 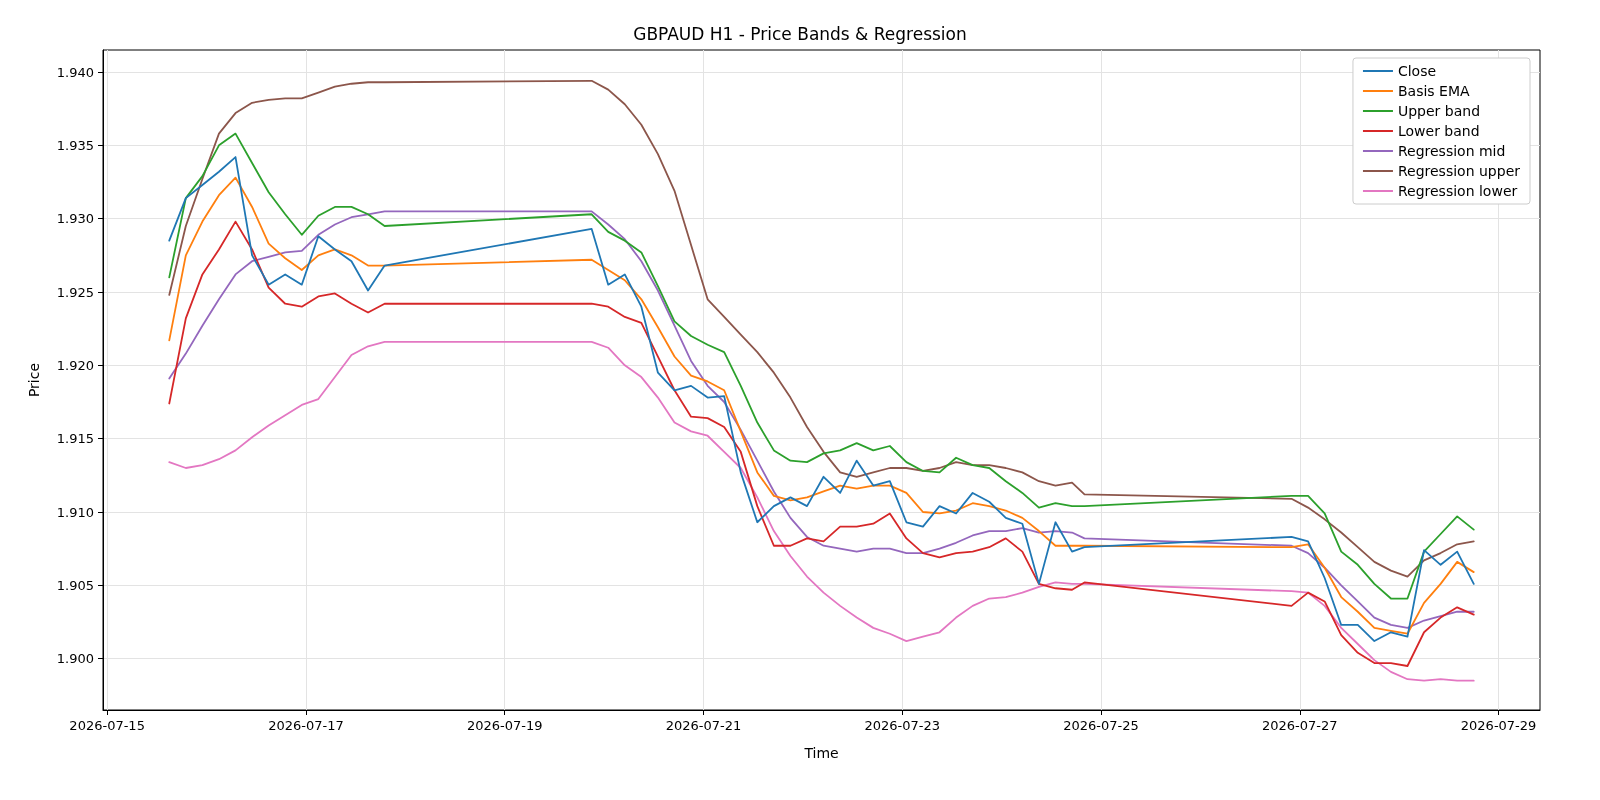 I want to click on x-tick-label: 2026-07-27, so click(x=1300, y=725).